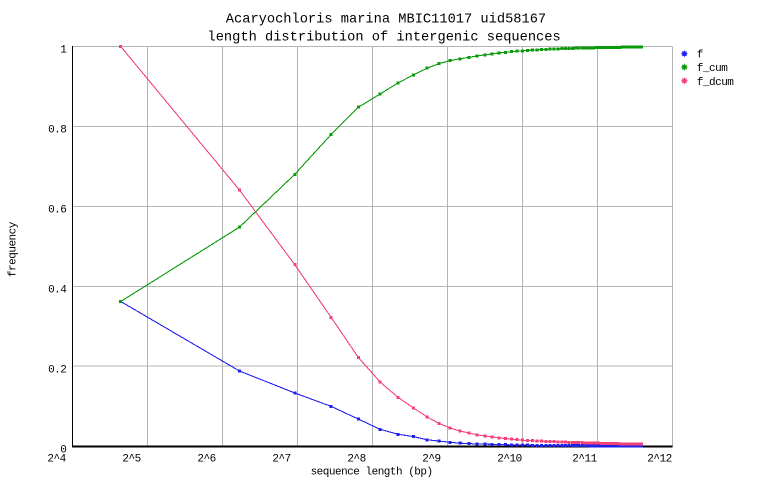  What do you see at coordinates (14, 249) in the screenshot?
I see `svg-text: frequency` at bounding box center [14, 249].